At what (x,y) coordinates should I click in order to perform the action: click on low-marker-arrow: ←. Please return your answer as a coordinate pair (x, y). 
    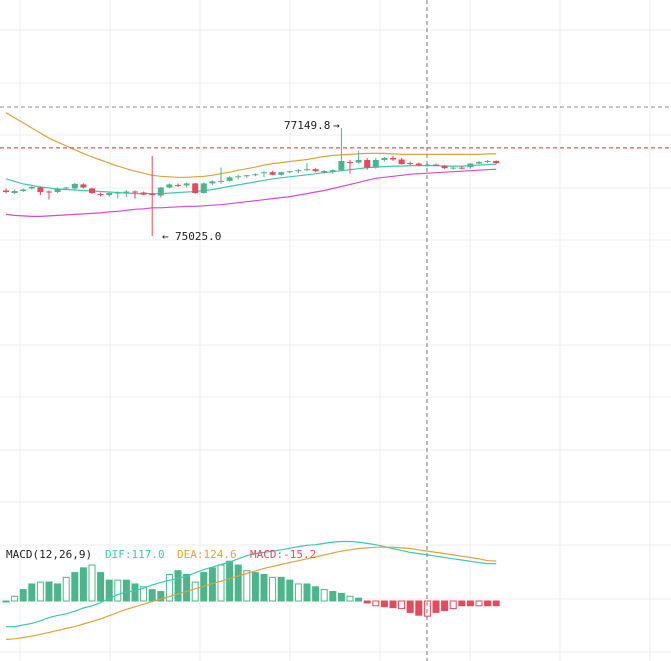
    Looking at the image, I should click on (165, 236).